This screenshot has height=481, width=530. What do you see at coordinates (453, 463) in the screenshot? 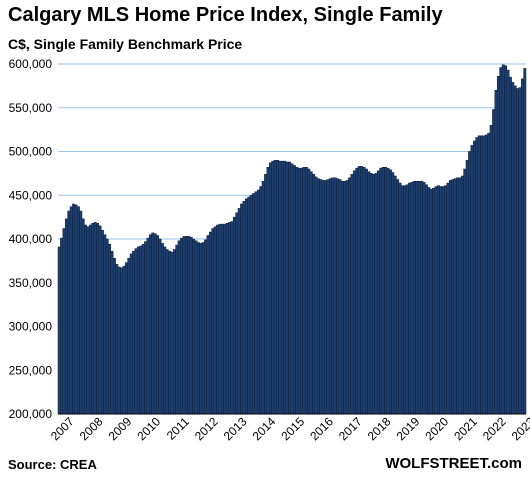
I see `brand-label: WOLFSTREET.com` at bounding box center [453, 463].